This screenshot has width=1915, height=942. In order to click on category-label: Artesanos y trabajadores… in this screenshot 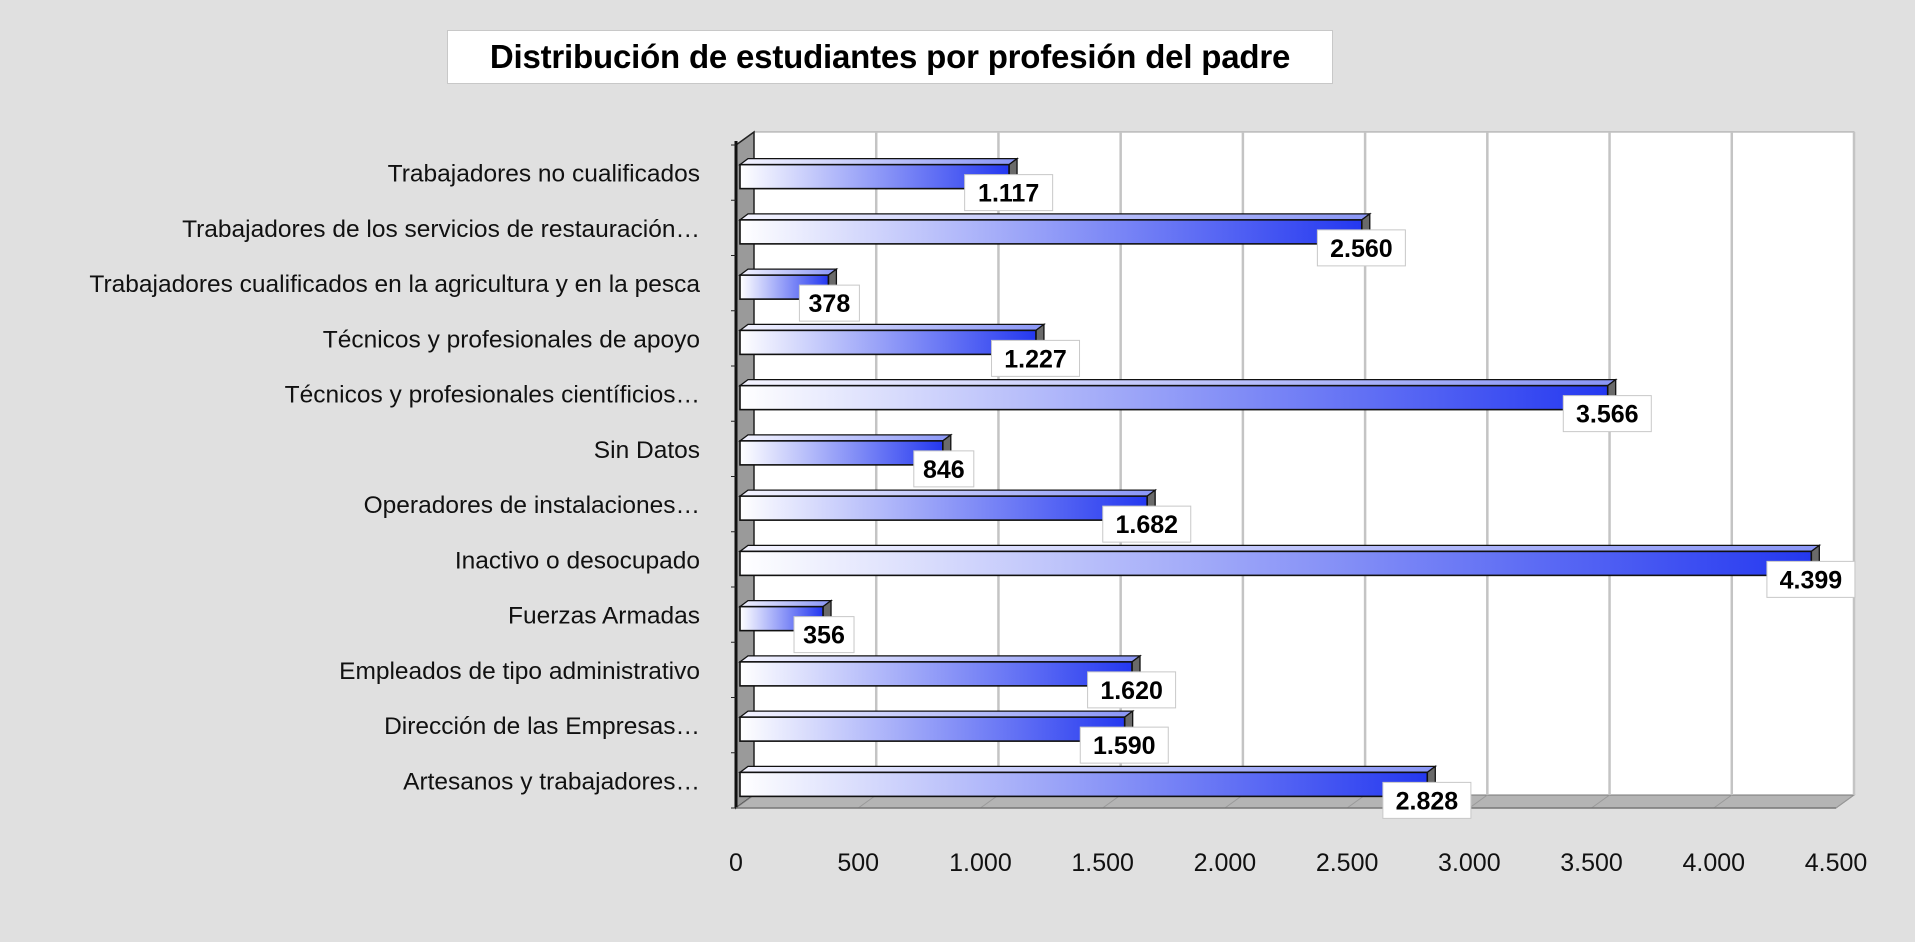, I will do `click(551, 781)`.